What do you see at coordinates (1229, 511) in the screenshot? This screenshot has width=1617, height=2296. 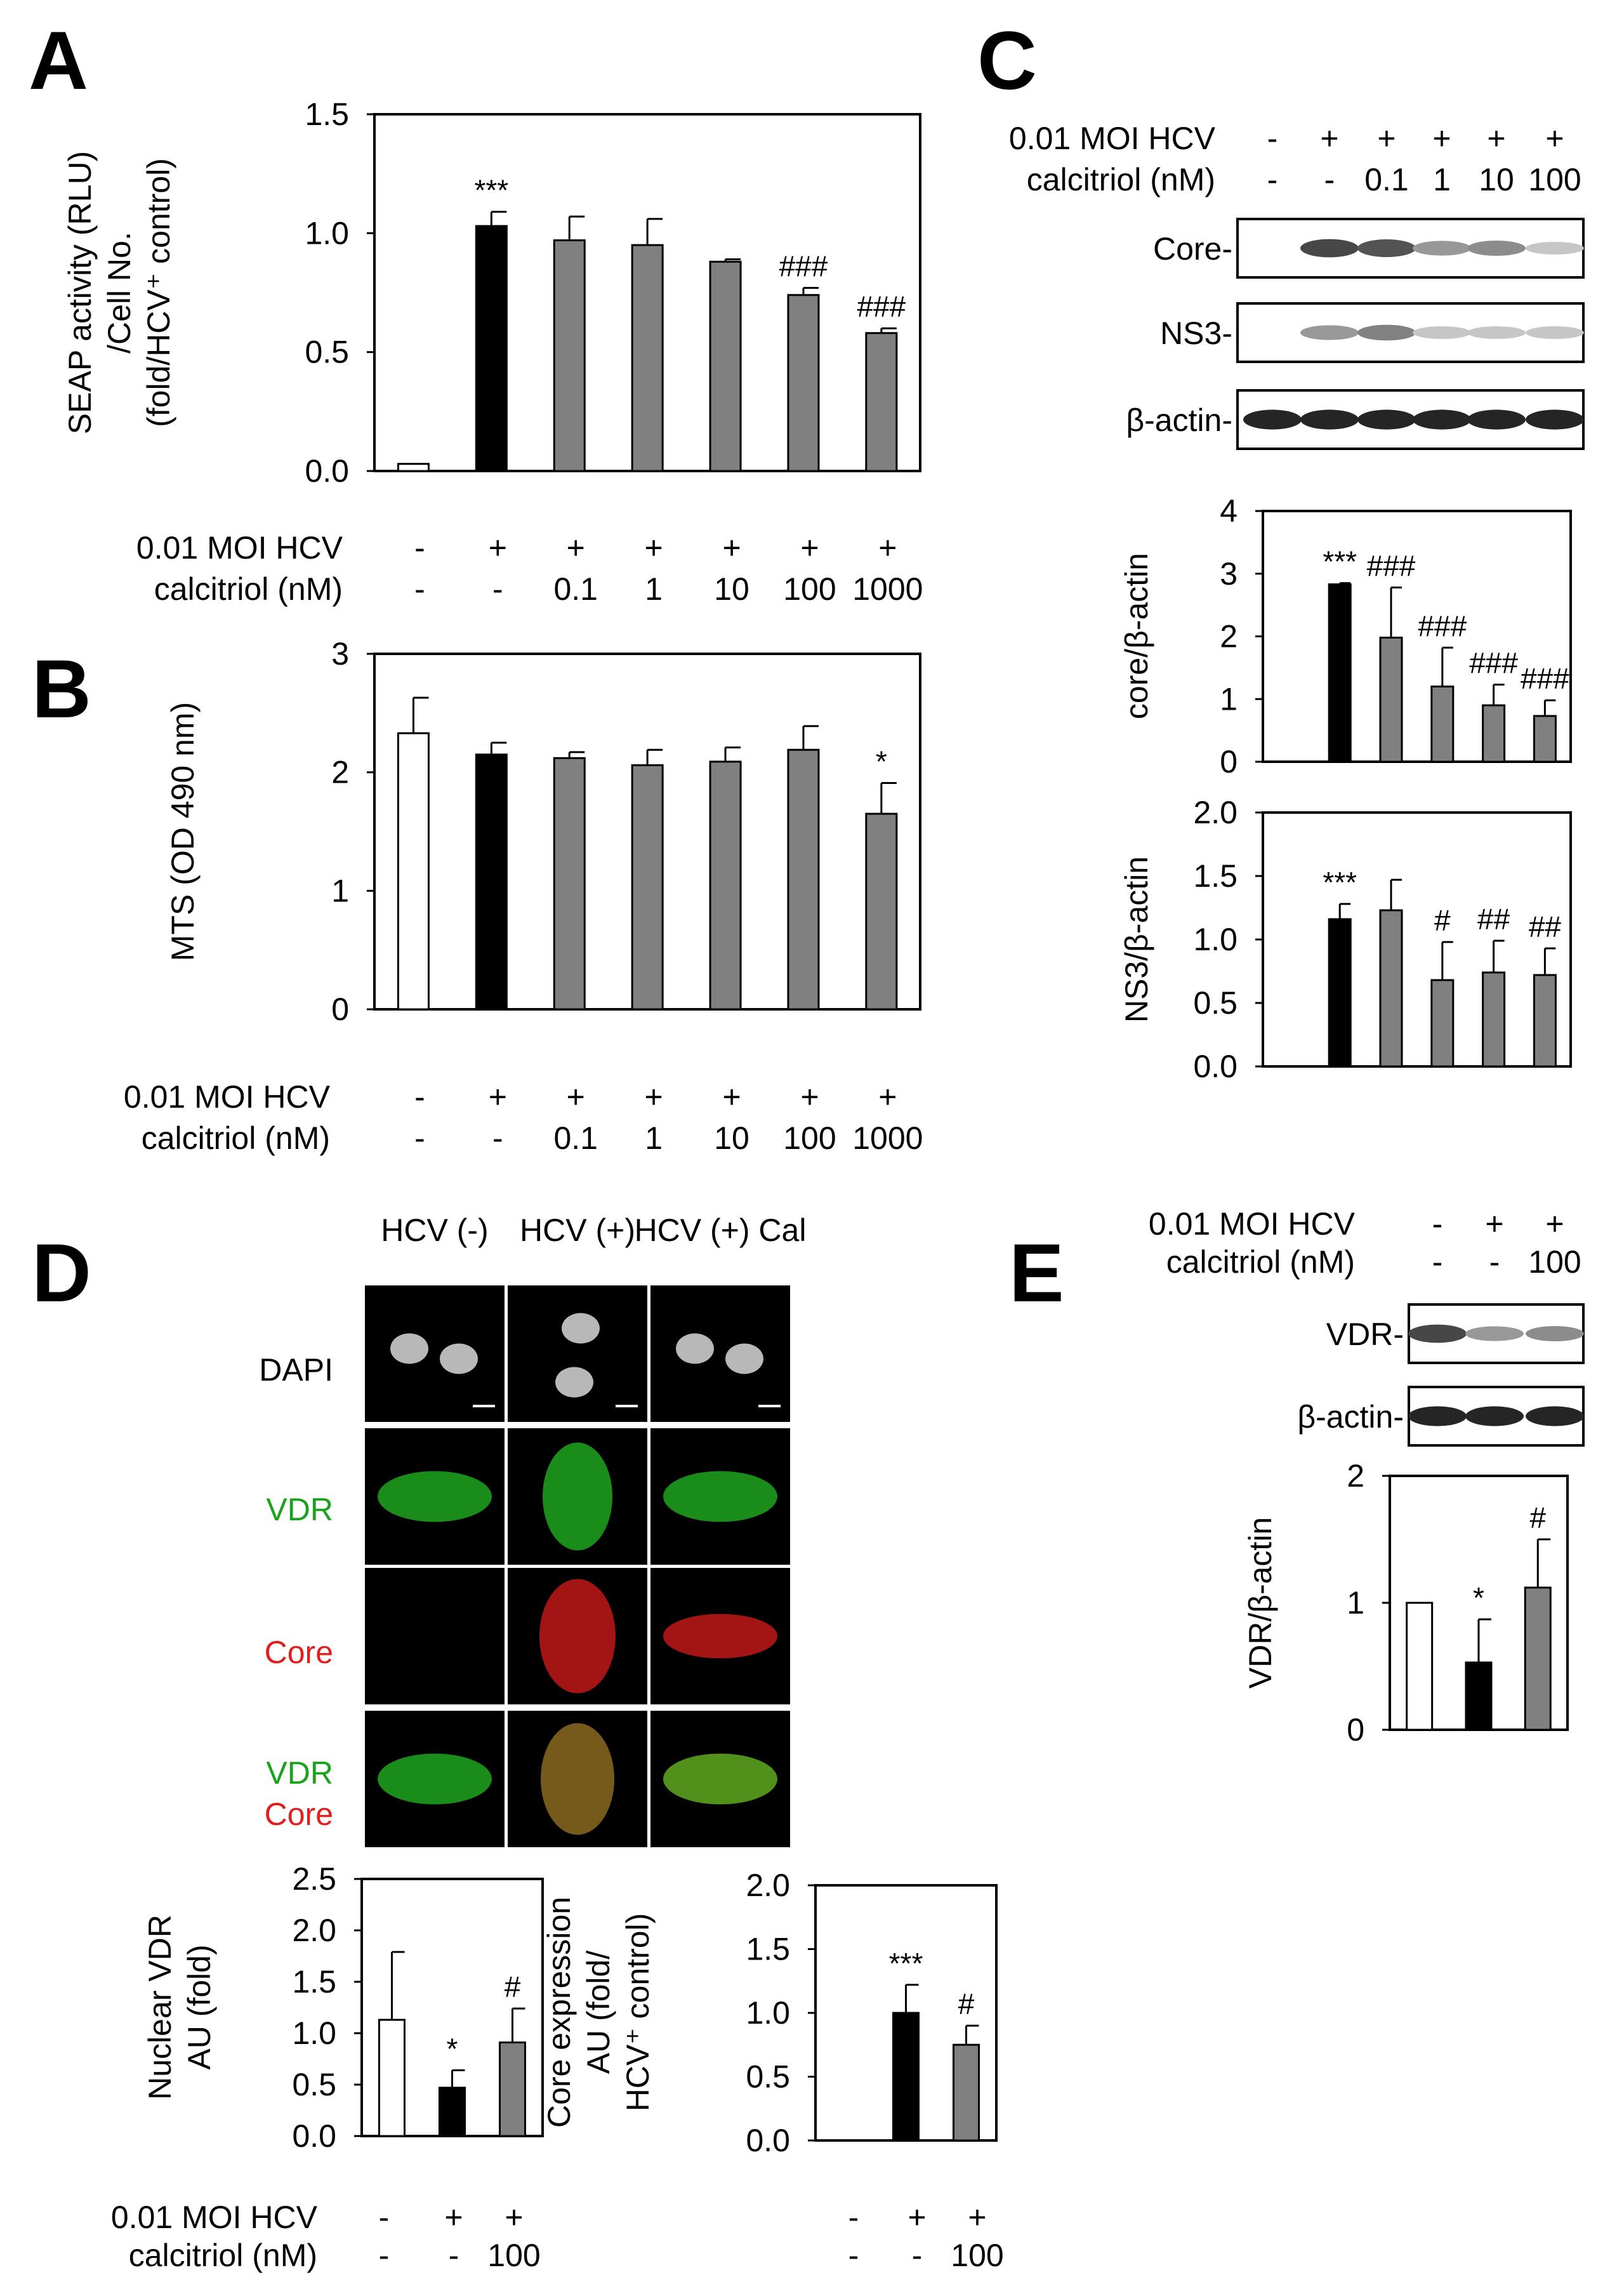 I see `y-tick-label: 4` at bounding box center [1229, 511].